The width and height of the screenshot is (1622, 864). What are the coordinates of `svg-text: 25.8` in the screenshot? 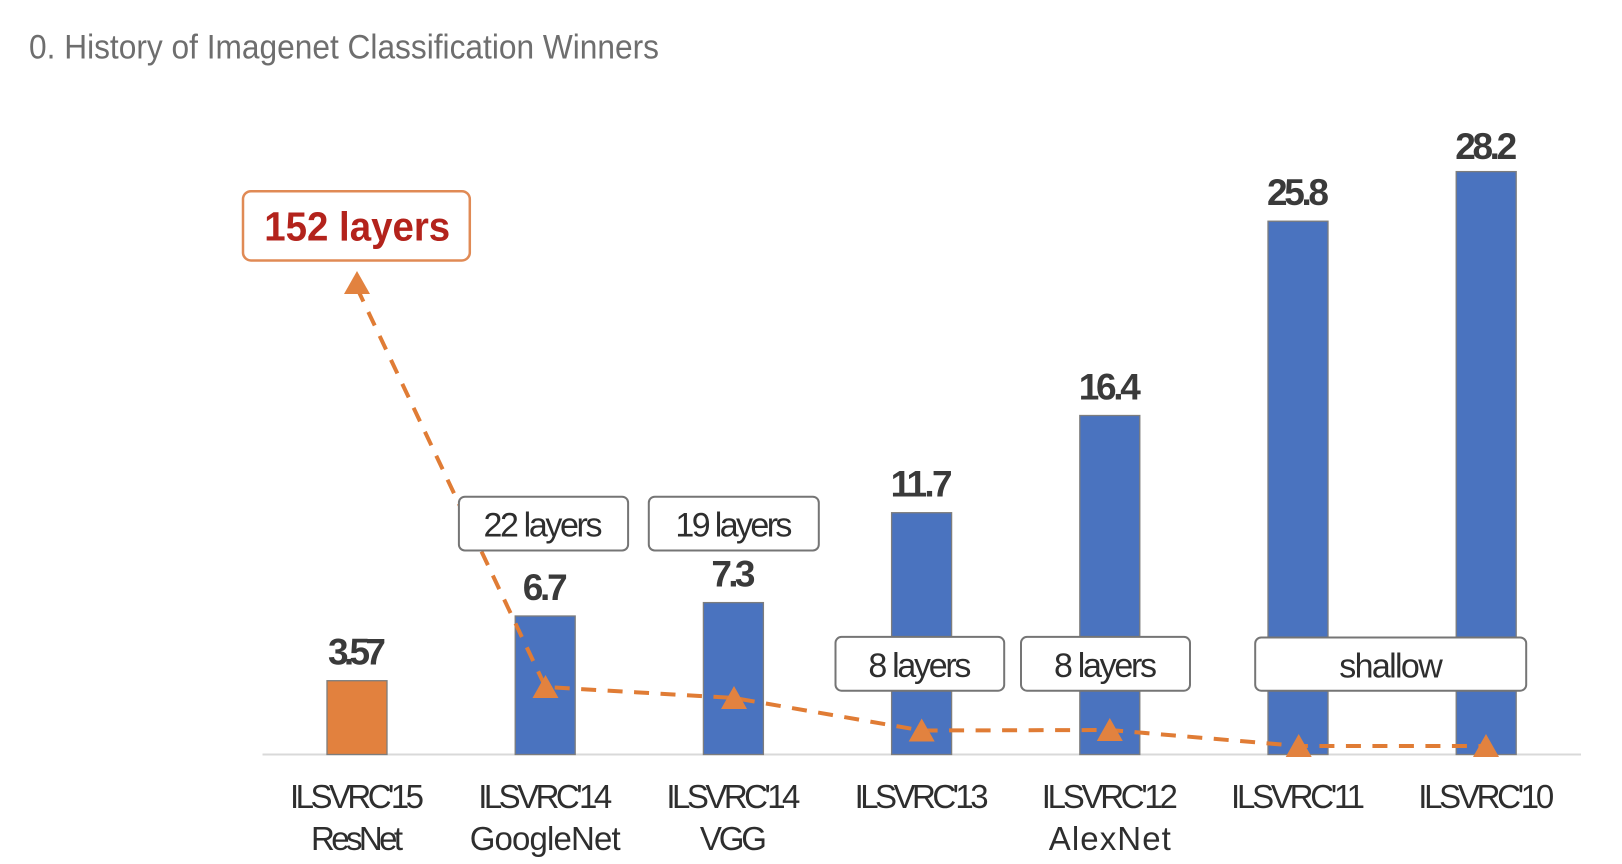 It's located at (1298, 192).